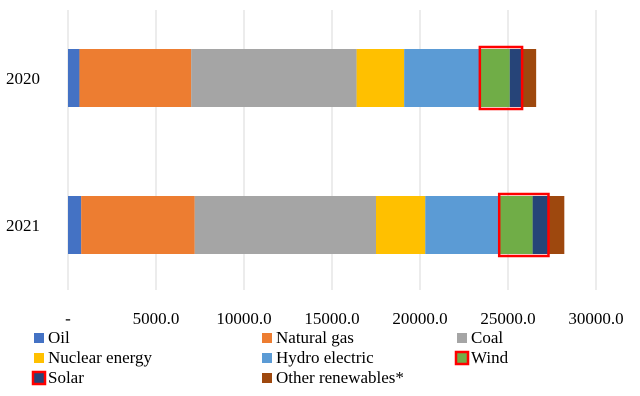 This screenshot has height=396, width=640. What do you see at coordinates (442, 78) in the screenshot?
I see `bar-2020-hydro-electric` at bounding box center [442, 78].